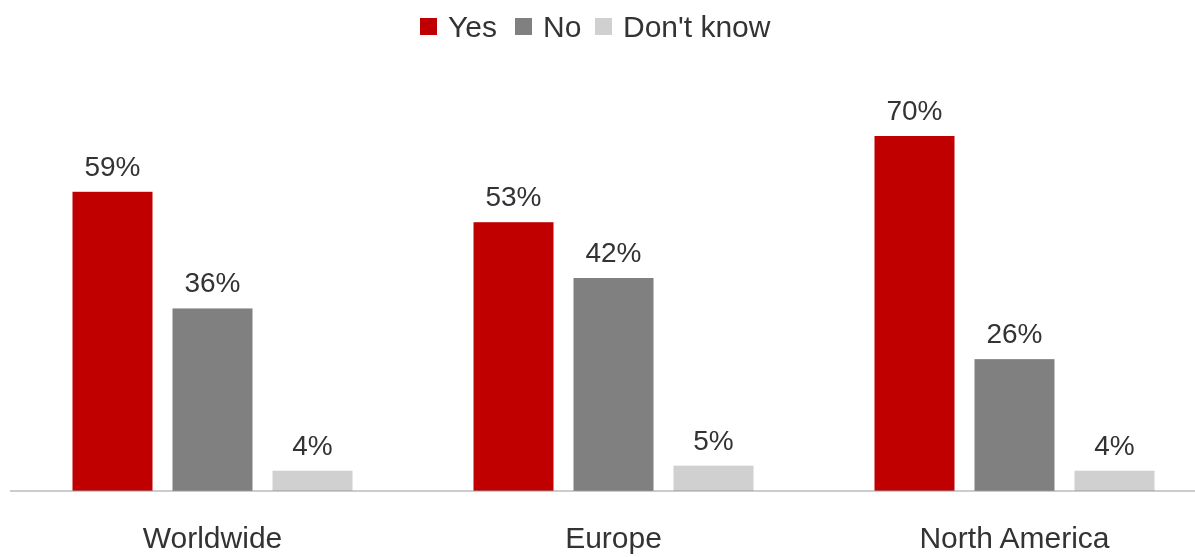  I want to click on data-label: 26%, so click(1014, 334).